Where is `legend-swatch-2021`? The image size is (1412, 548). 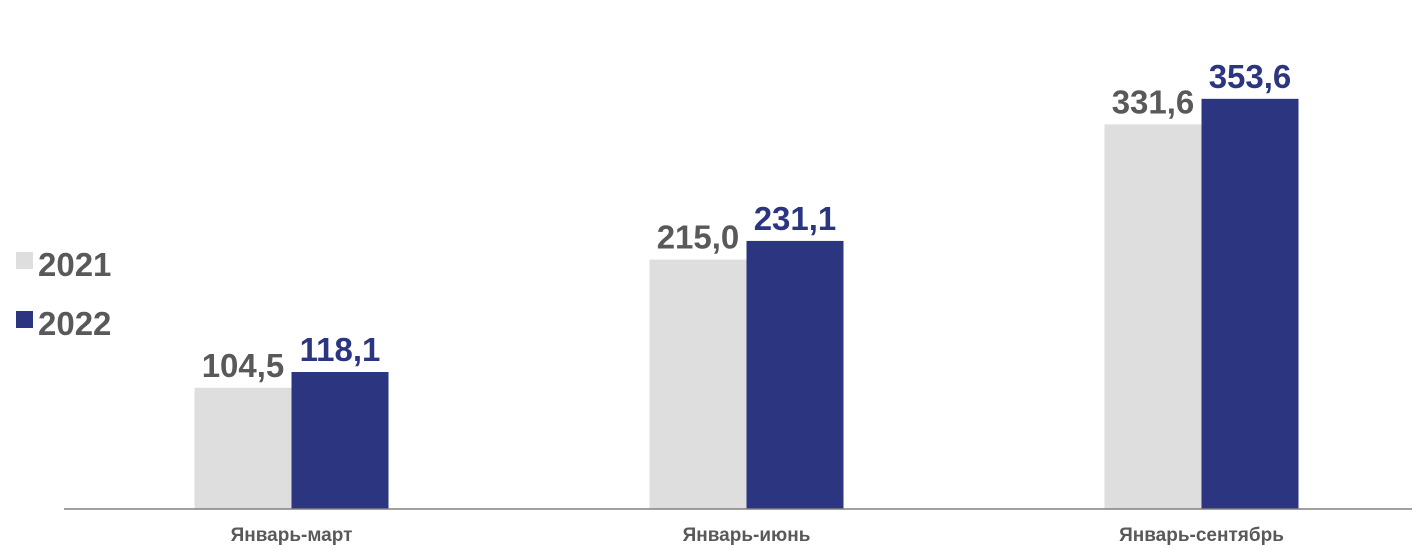 legend-swatch-2021 is located at coordinates (24, 260).